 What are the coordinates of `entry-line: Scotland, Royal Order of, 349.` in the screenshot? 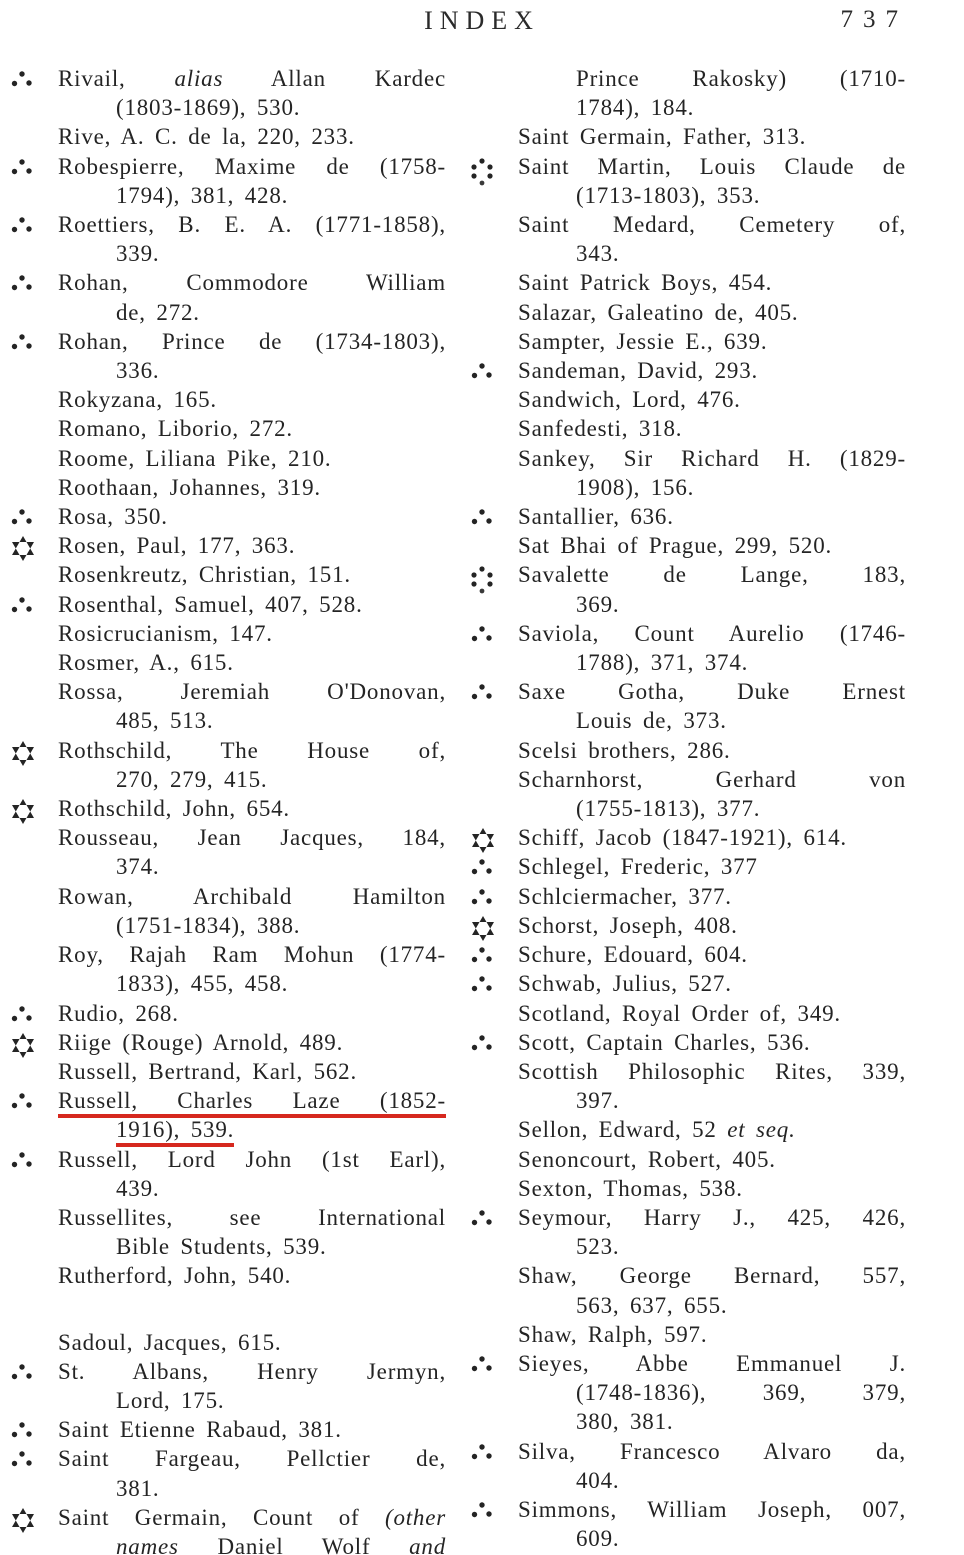 It's located at (712, 1013).